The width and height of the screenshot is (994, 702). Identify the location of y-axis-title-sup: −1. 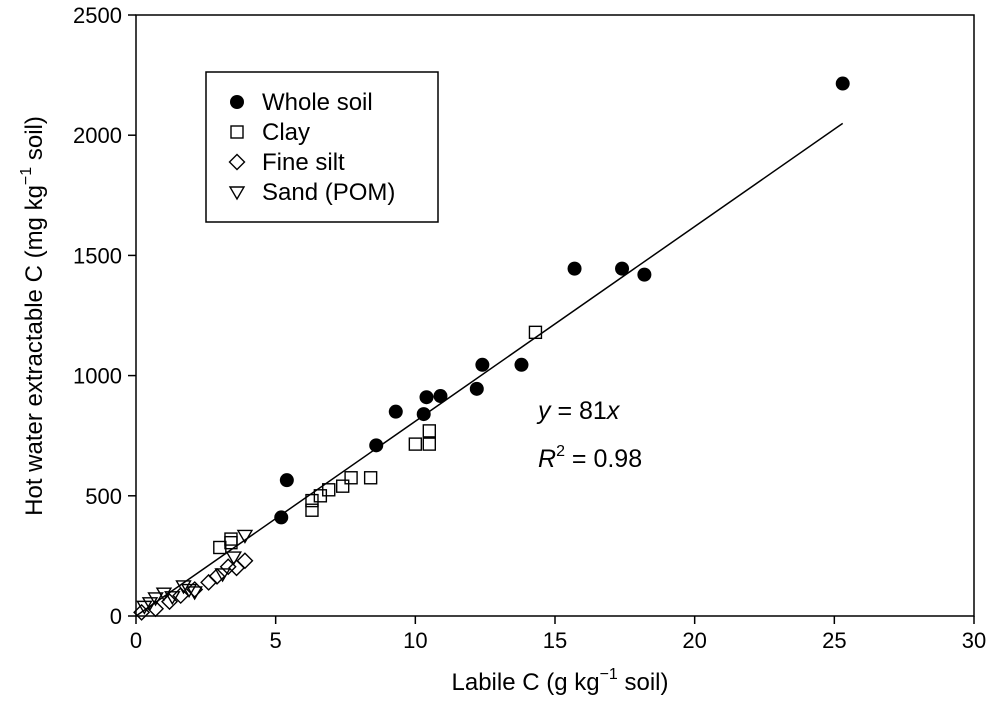
(26, 176).